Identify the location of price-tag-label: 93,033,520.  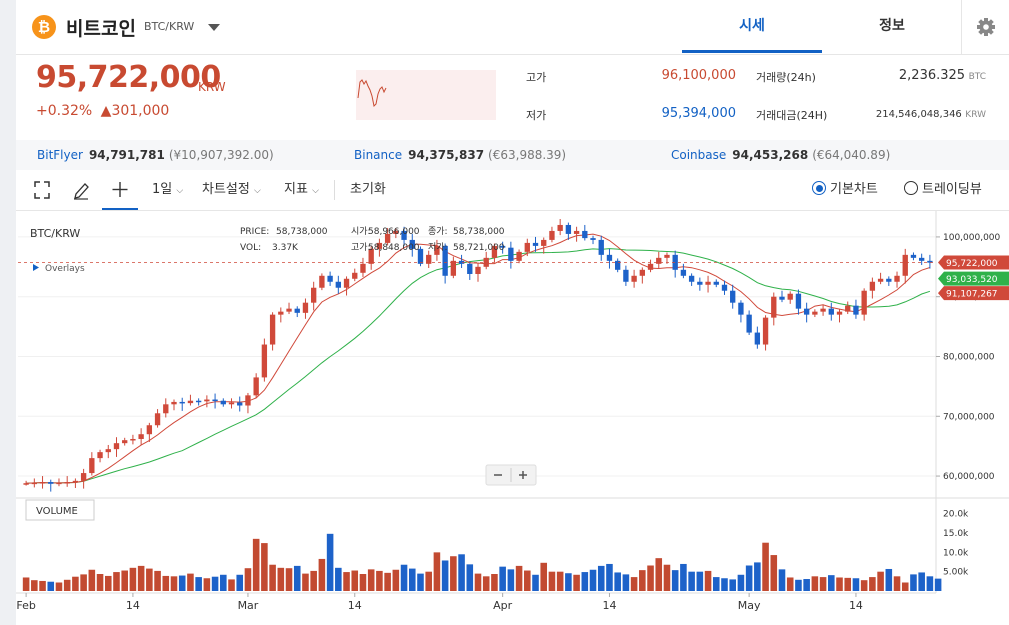
(972, 280).